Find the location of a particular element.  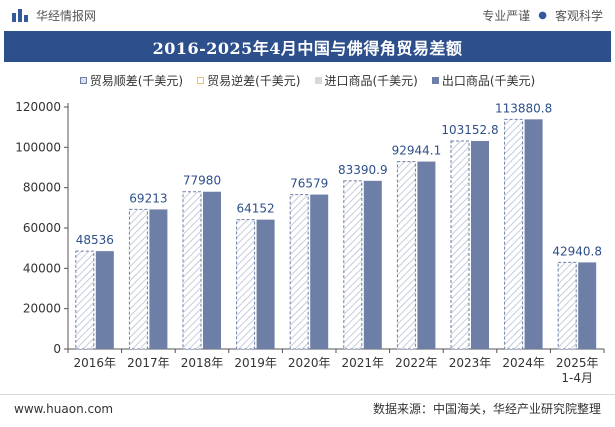

legend-item-surplus: 贸易顺差(千美元) is located at coordinates (131, 80).